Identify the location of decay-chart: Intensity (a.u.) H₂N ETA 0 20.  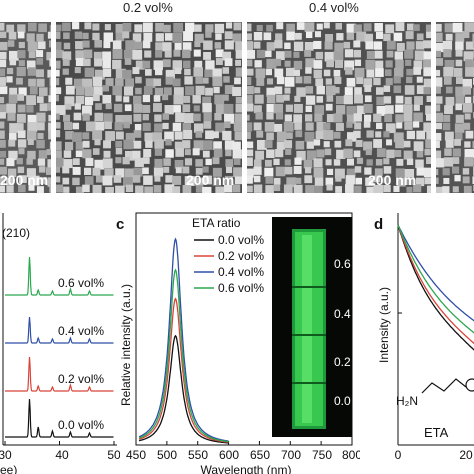
(425, 337).